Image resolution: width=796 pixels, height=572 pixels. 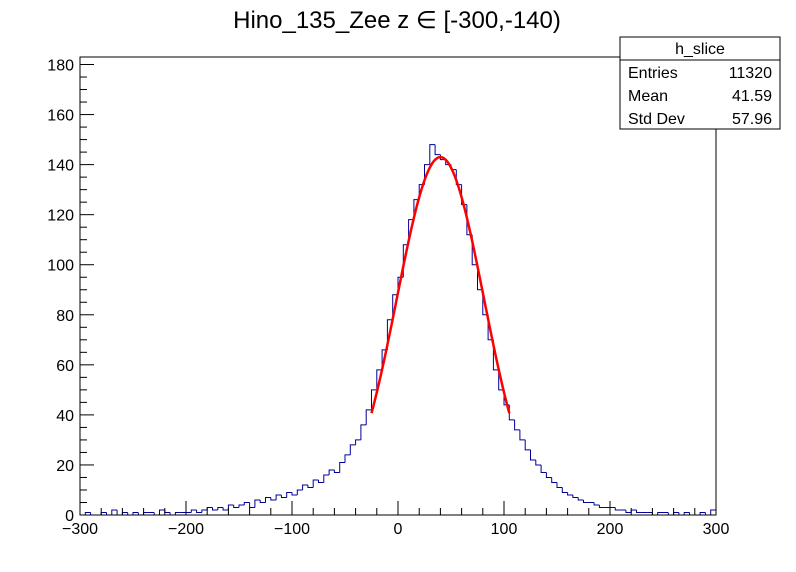 I want to click on fit-curve, so click(x=440, y=284).